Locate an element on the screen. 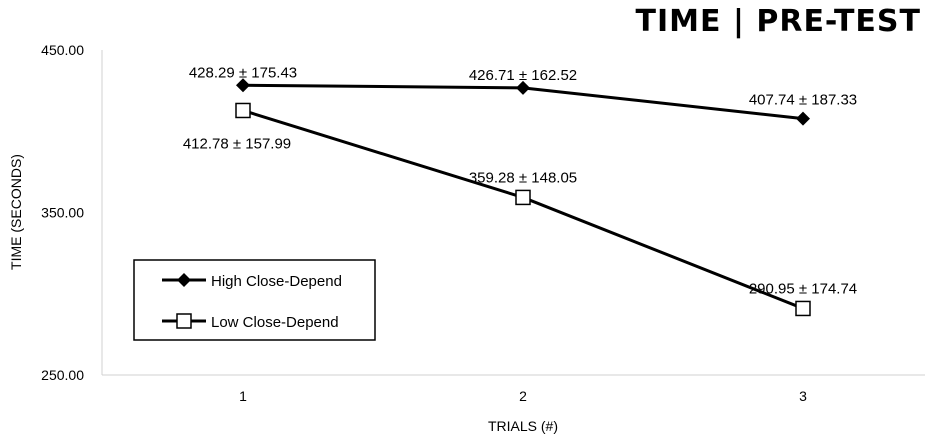  x-tick-label: 2 is located at coordinates (523, 396).